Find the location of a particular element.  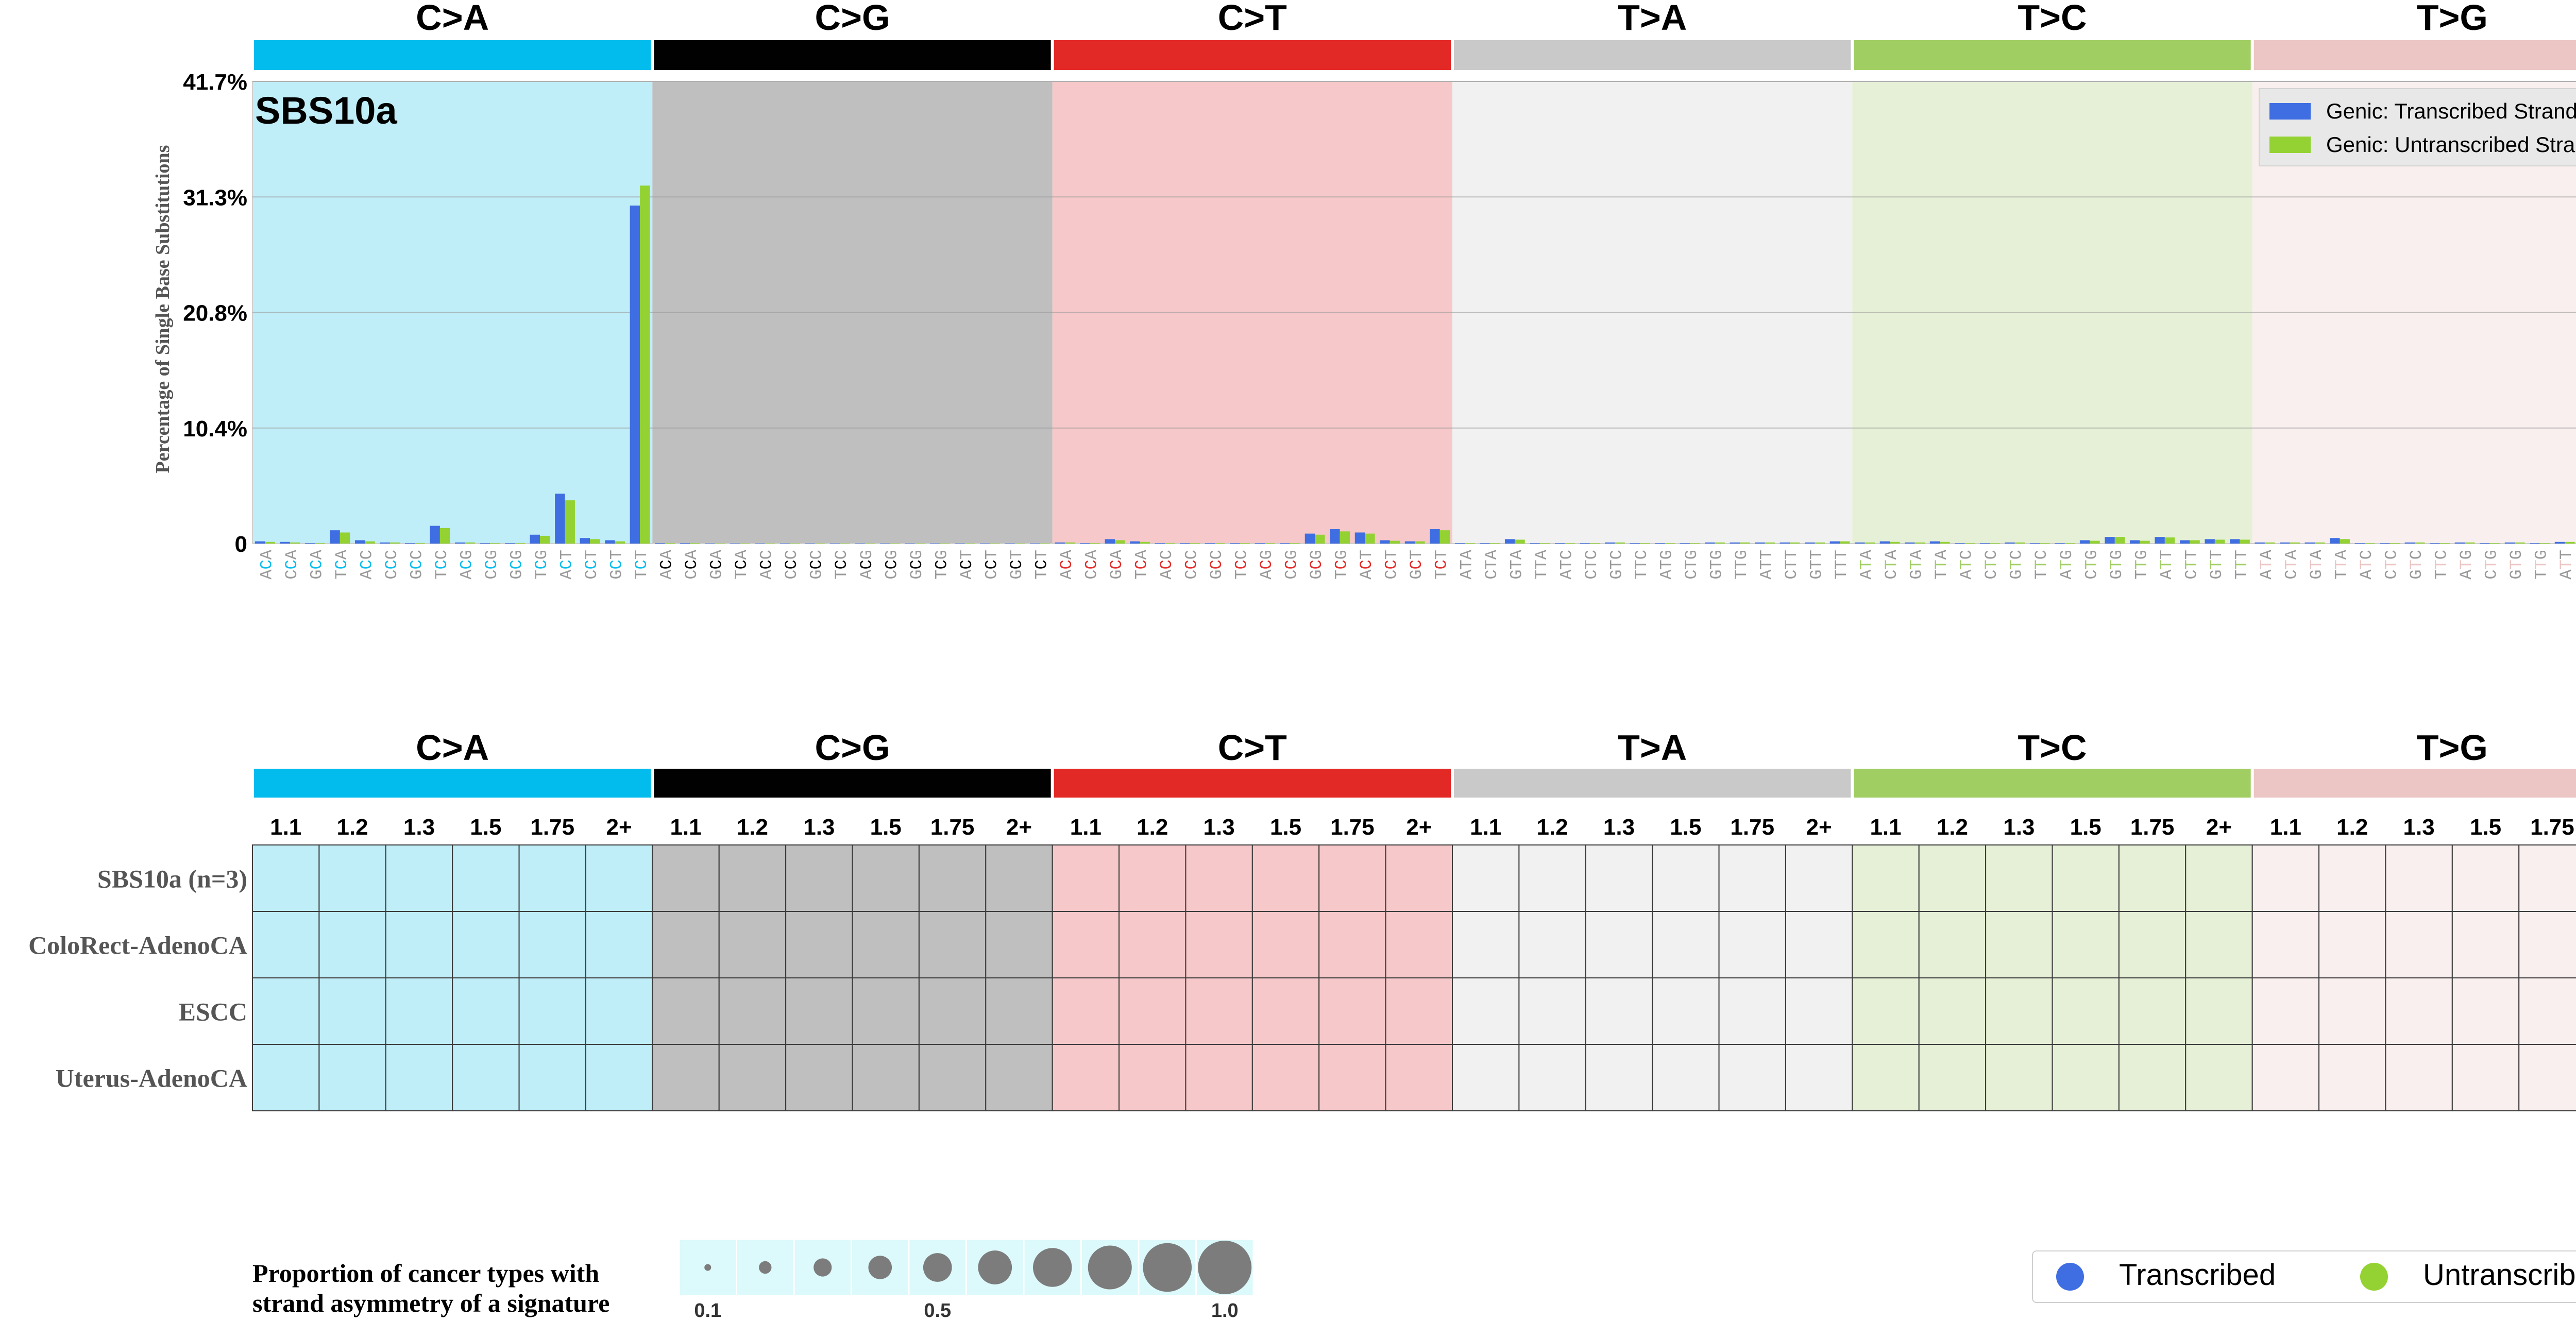

x-tick-label-3-10: GTG is located at coordinates (1716, 565).